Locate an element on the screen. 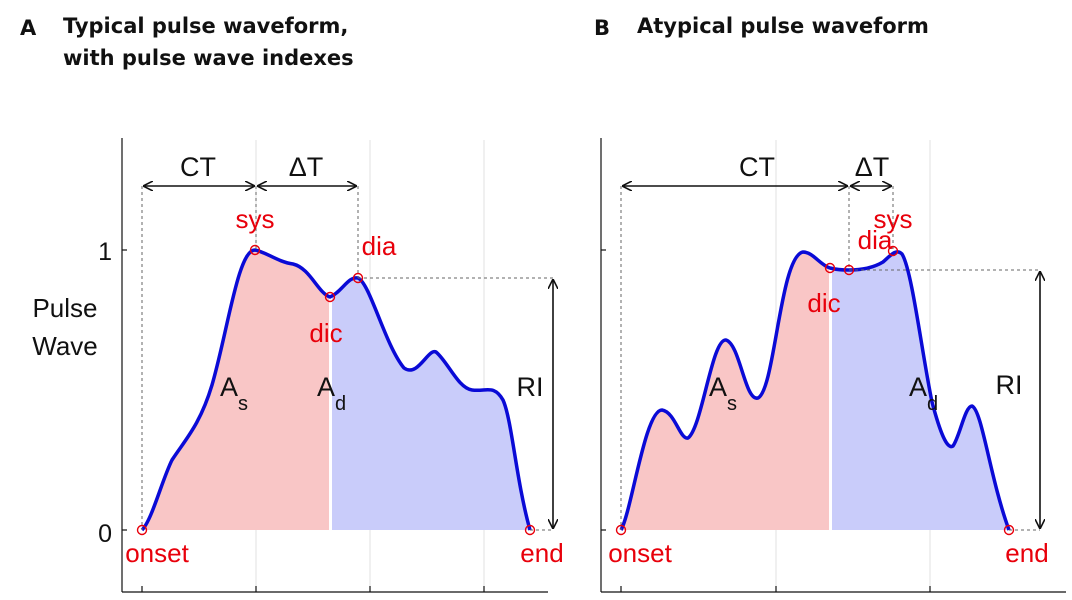  panel-a-end-marker is located at coordinates (530, 530).